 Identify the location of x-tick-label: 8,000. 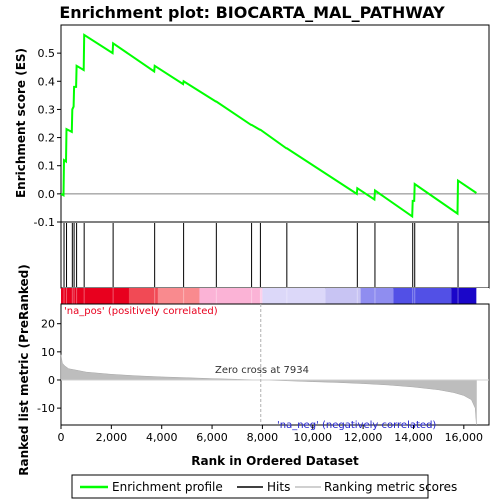
(263, 437).